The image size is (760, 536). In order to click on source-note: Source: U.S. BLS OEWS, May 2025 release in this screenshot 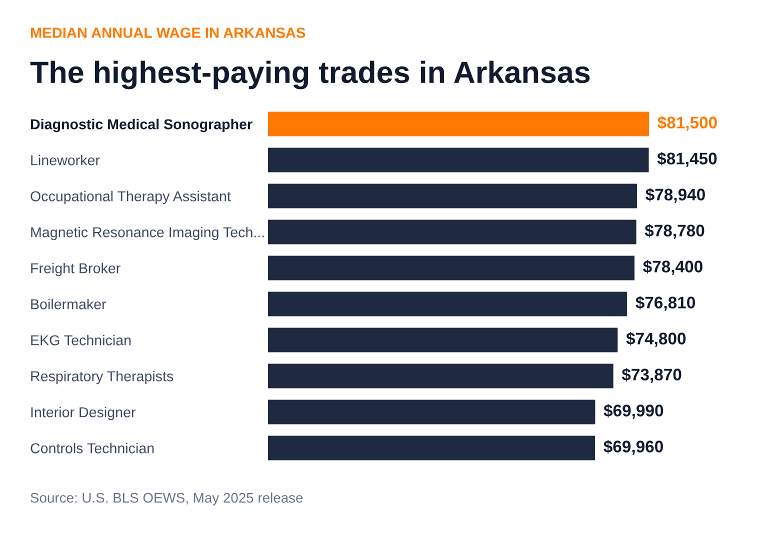, I will do `click(166, 499)`.